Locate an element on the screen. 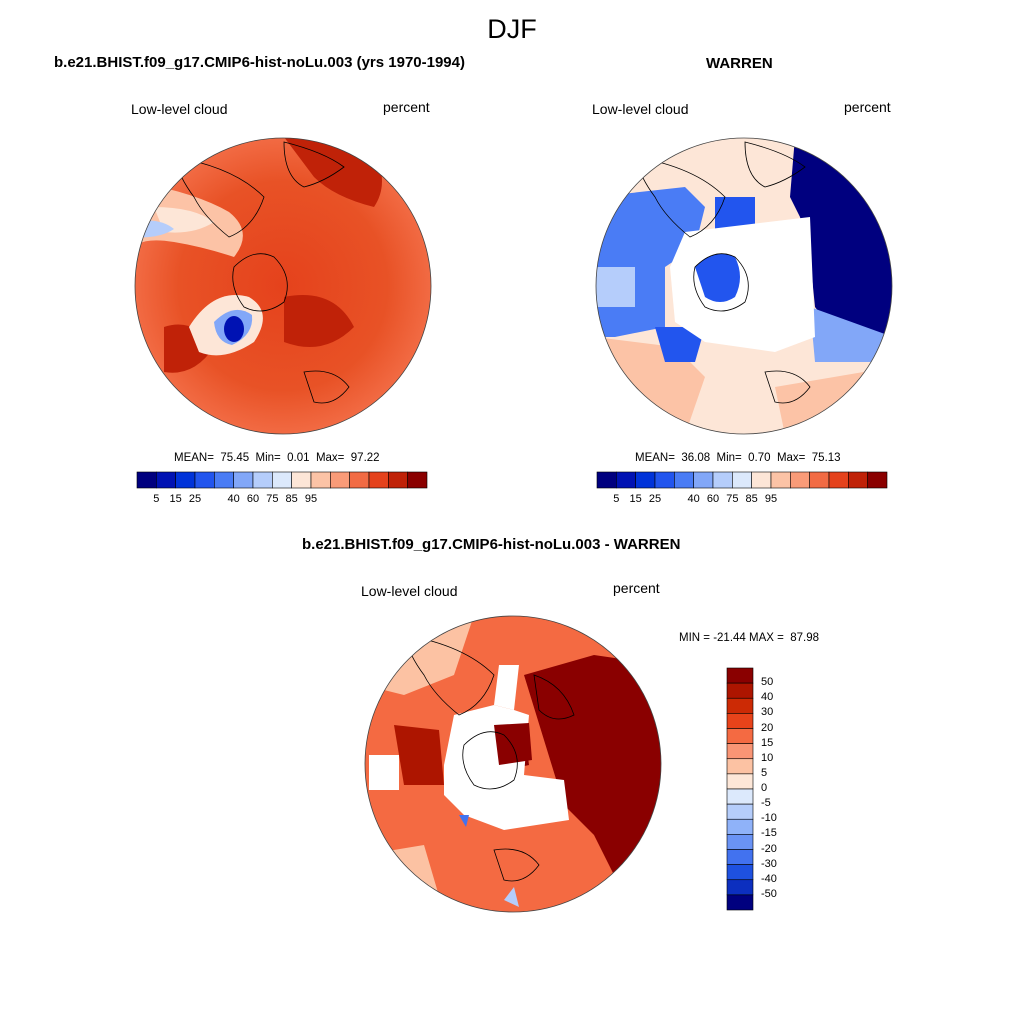 Image resolution: width=1024 pixels, height=1024 pixels. figure-season-title: DJF is located at coordinates (512, 29).